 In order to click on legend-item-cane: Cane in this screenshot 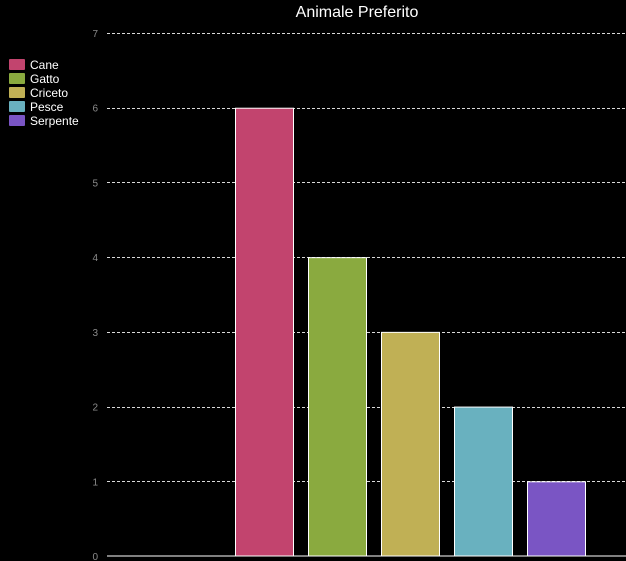, I will do `click(34, 65)`.